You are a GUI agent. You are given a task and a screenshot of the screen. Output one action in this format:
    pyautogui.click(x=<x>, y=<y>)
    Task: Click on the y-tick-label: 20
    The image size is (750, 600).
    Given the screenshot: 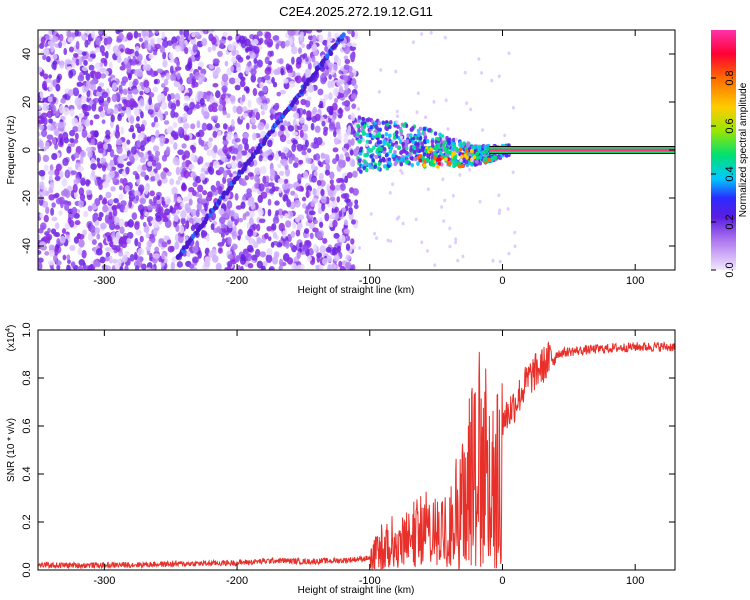 What is the action you would take?
    pyautogui.click(x=27, y=102)
    